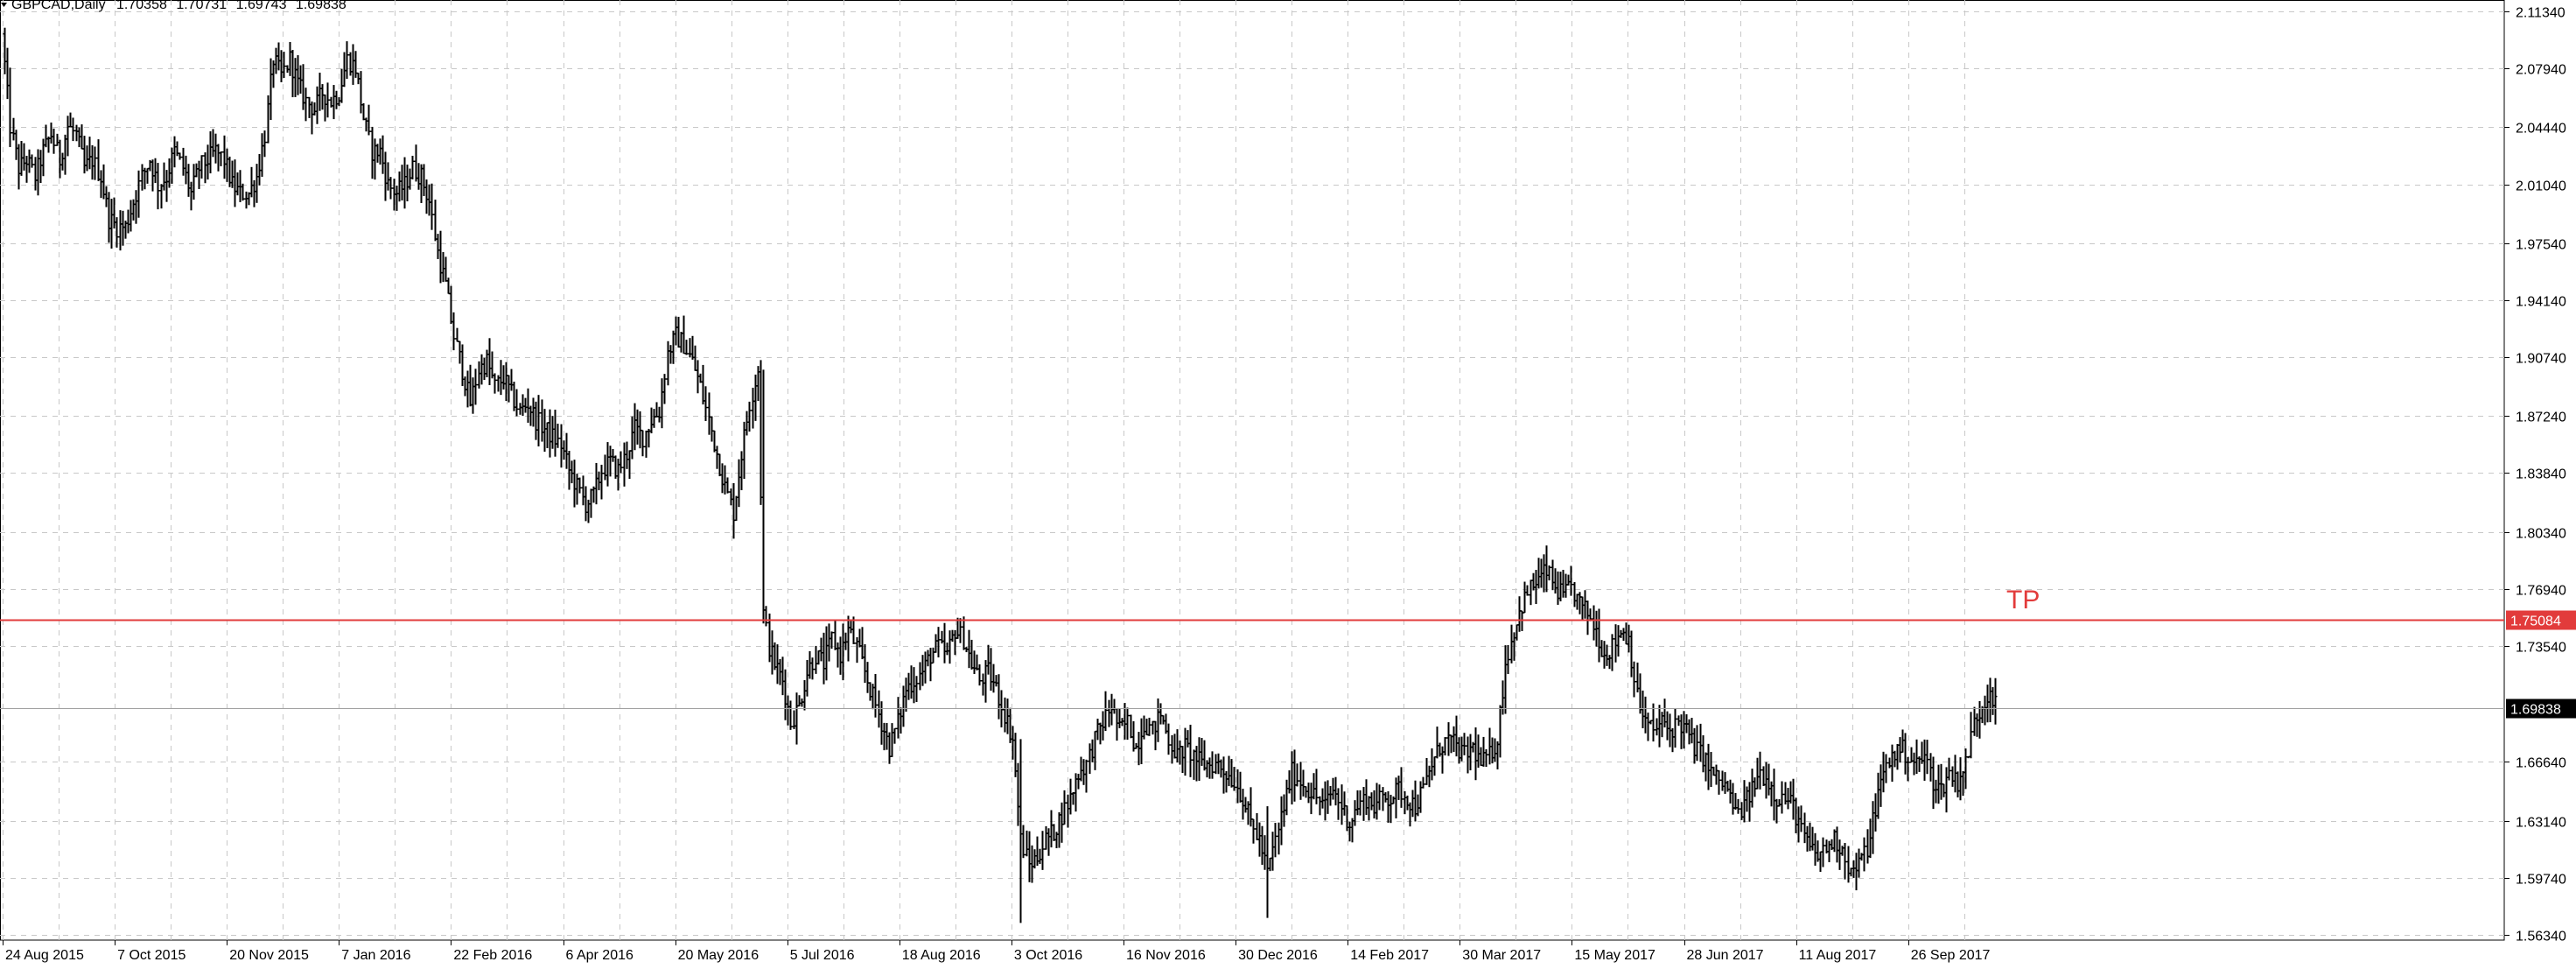 This screenshot has height=976, width=2576. Describe the element at coordinates (4, 5) in the screenshot. I see `dropdown-triangle-icon` at that location.